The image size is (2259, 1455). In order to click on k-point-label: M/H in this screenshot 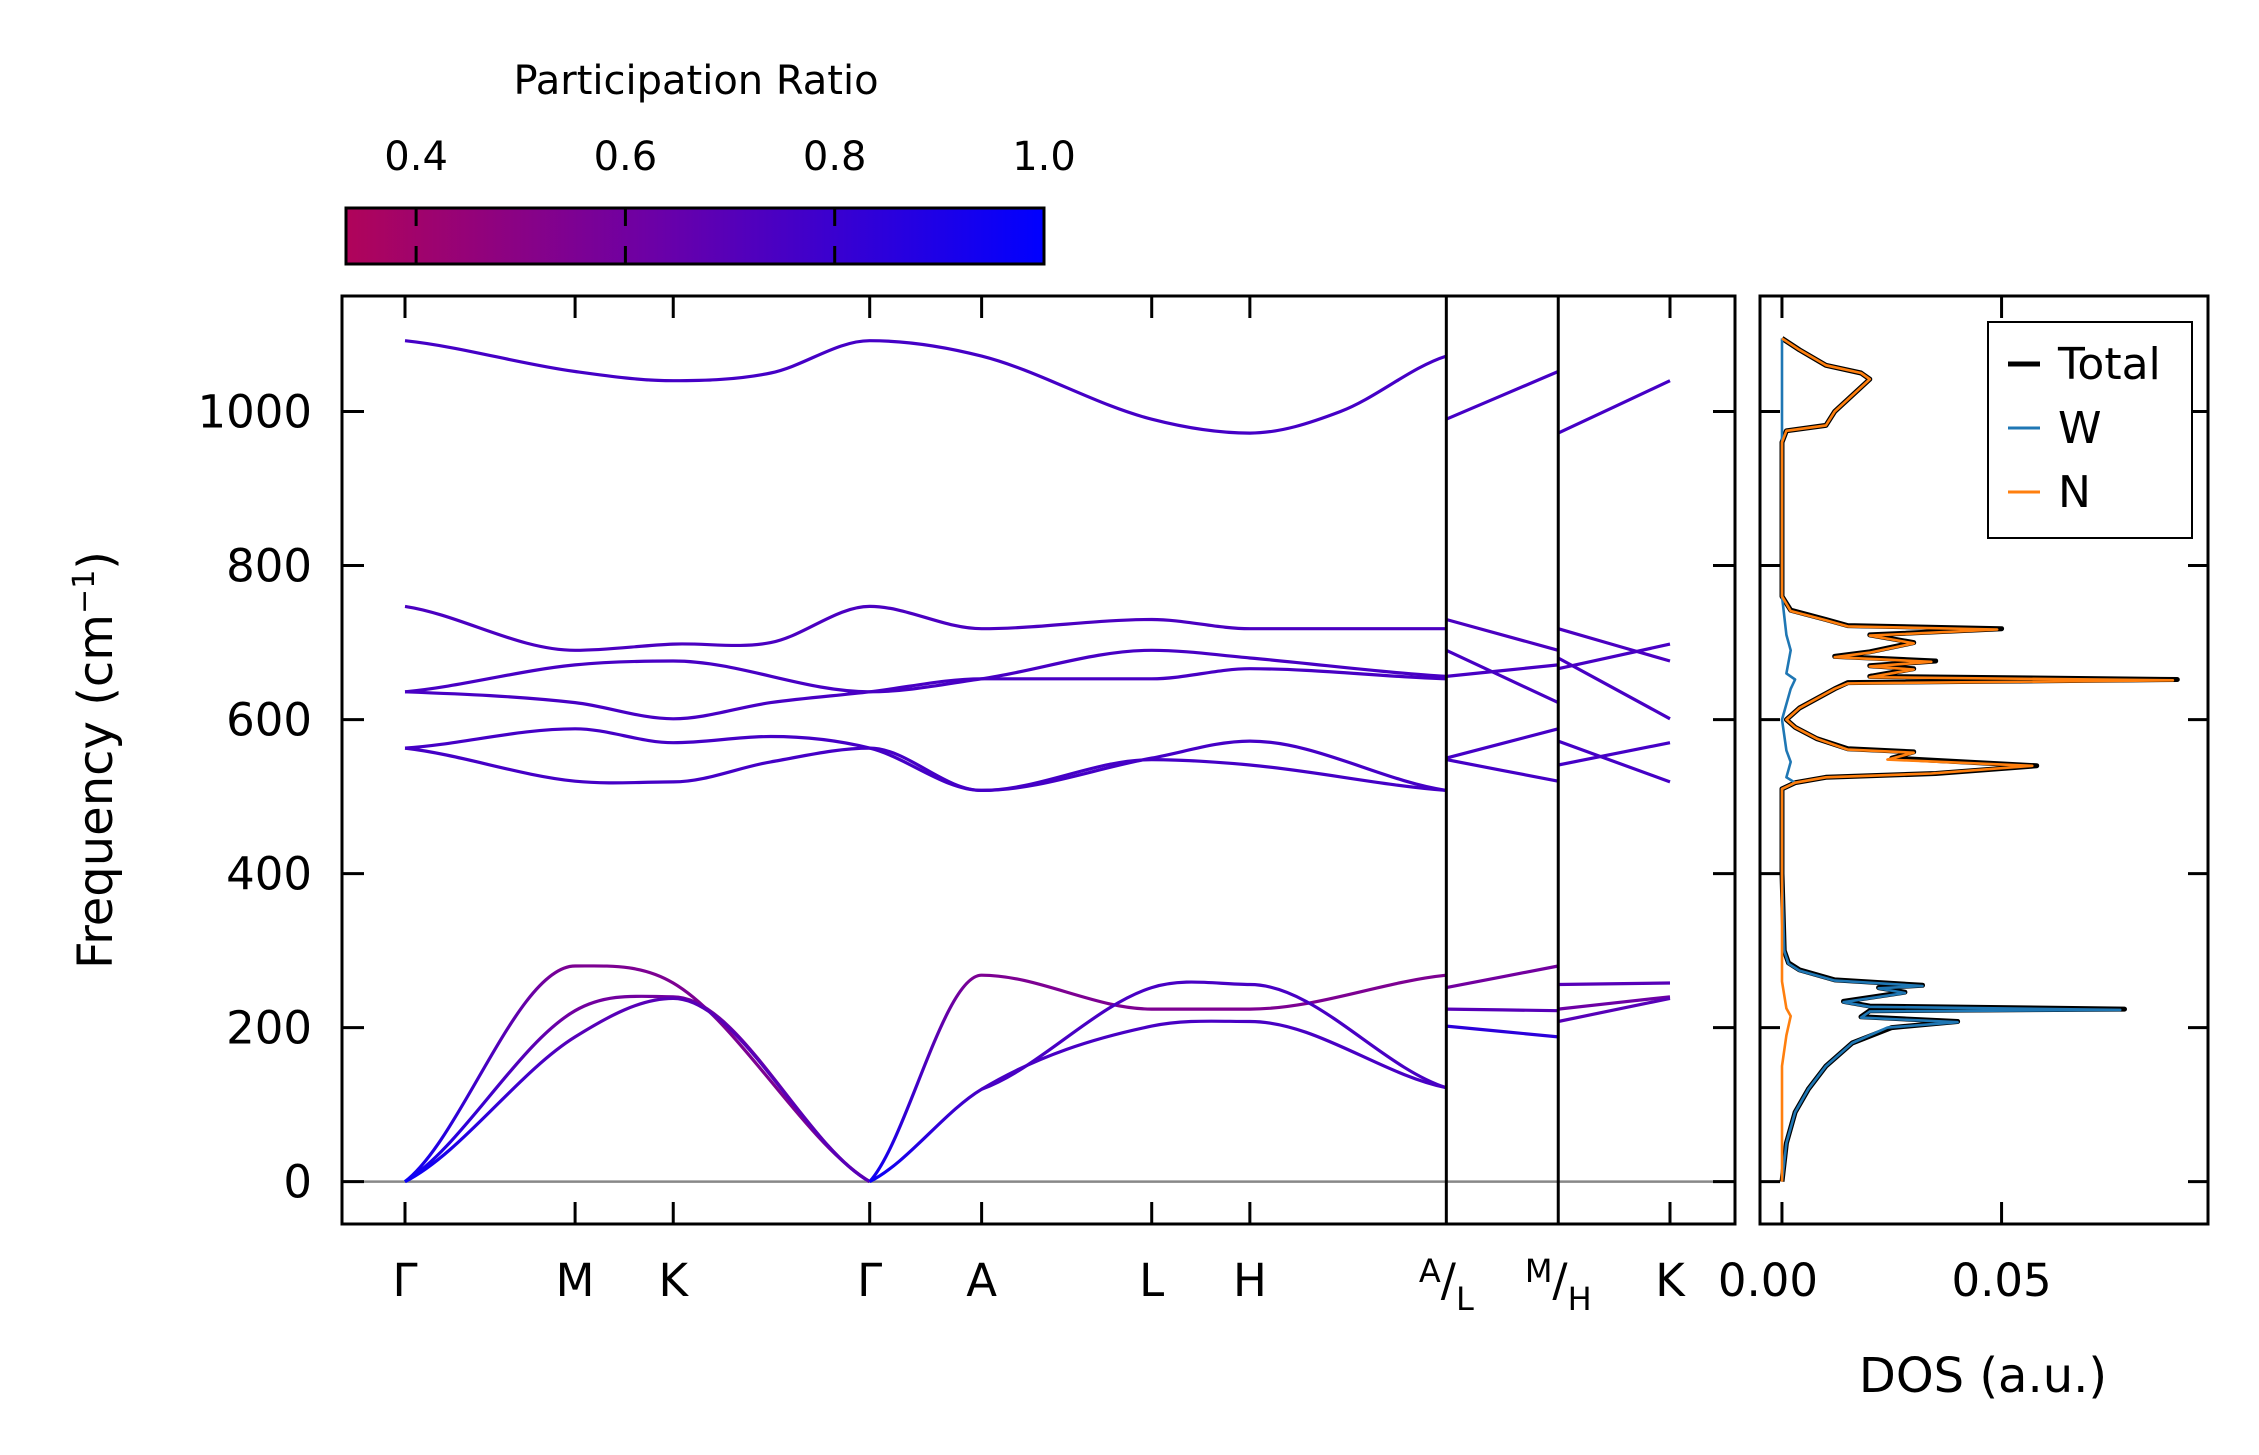, I will do `click(1558, 1285)`.